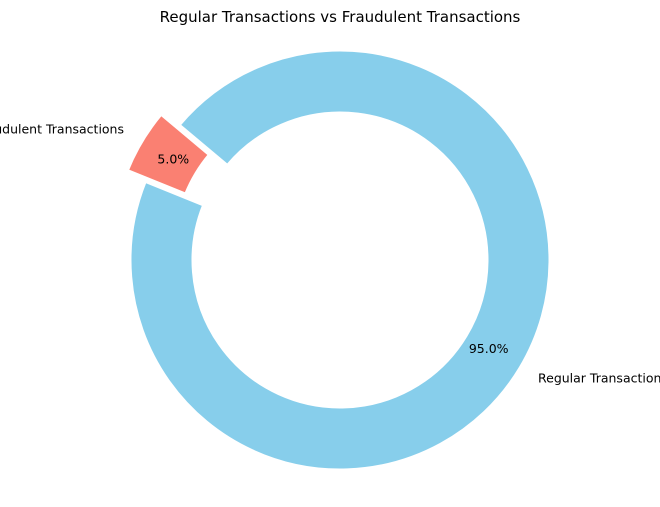 The image size is (660, 507). I want to click on percent-label-regular-transactions: 95.0%, so click(489, 348).